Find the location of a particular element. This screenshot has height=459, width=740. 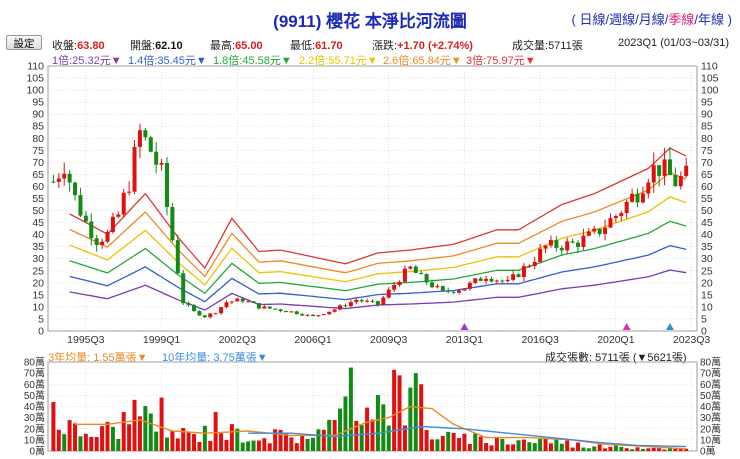

price-tick-label: 80 is located at coordinates (38, 139).